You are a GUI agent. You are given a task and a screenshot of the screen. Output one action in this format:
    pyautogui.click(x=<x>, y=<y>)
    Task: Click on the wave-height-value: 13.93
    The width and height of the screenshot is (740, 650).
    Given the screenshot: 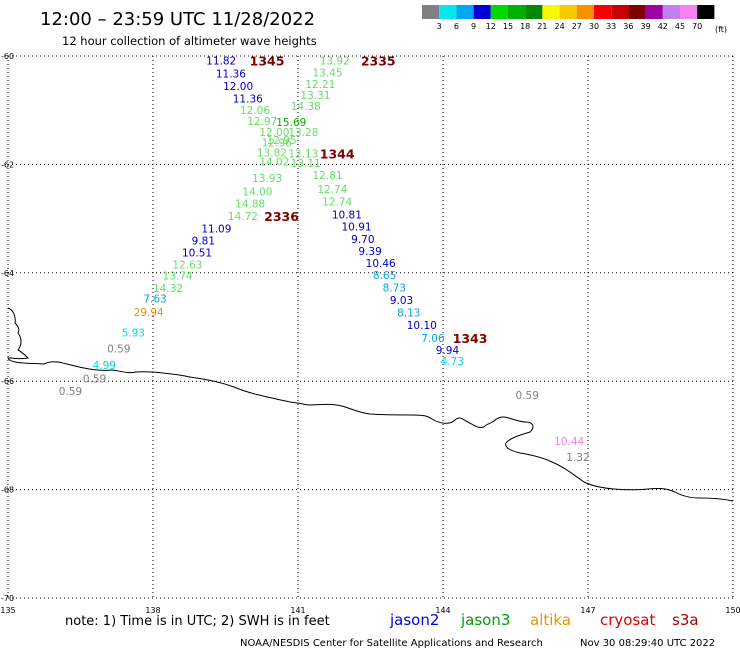 What is the action you would take?
    pyautogui.click(x=267, y=179)
    